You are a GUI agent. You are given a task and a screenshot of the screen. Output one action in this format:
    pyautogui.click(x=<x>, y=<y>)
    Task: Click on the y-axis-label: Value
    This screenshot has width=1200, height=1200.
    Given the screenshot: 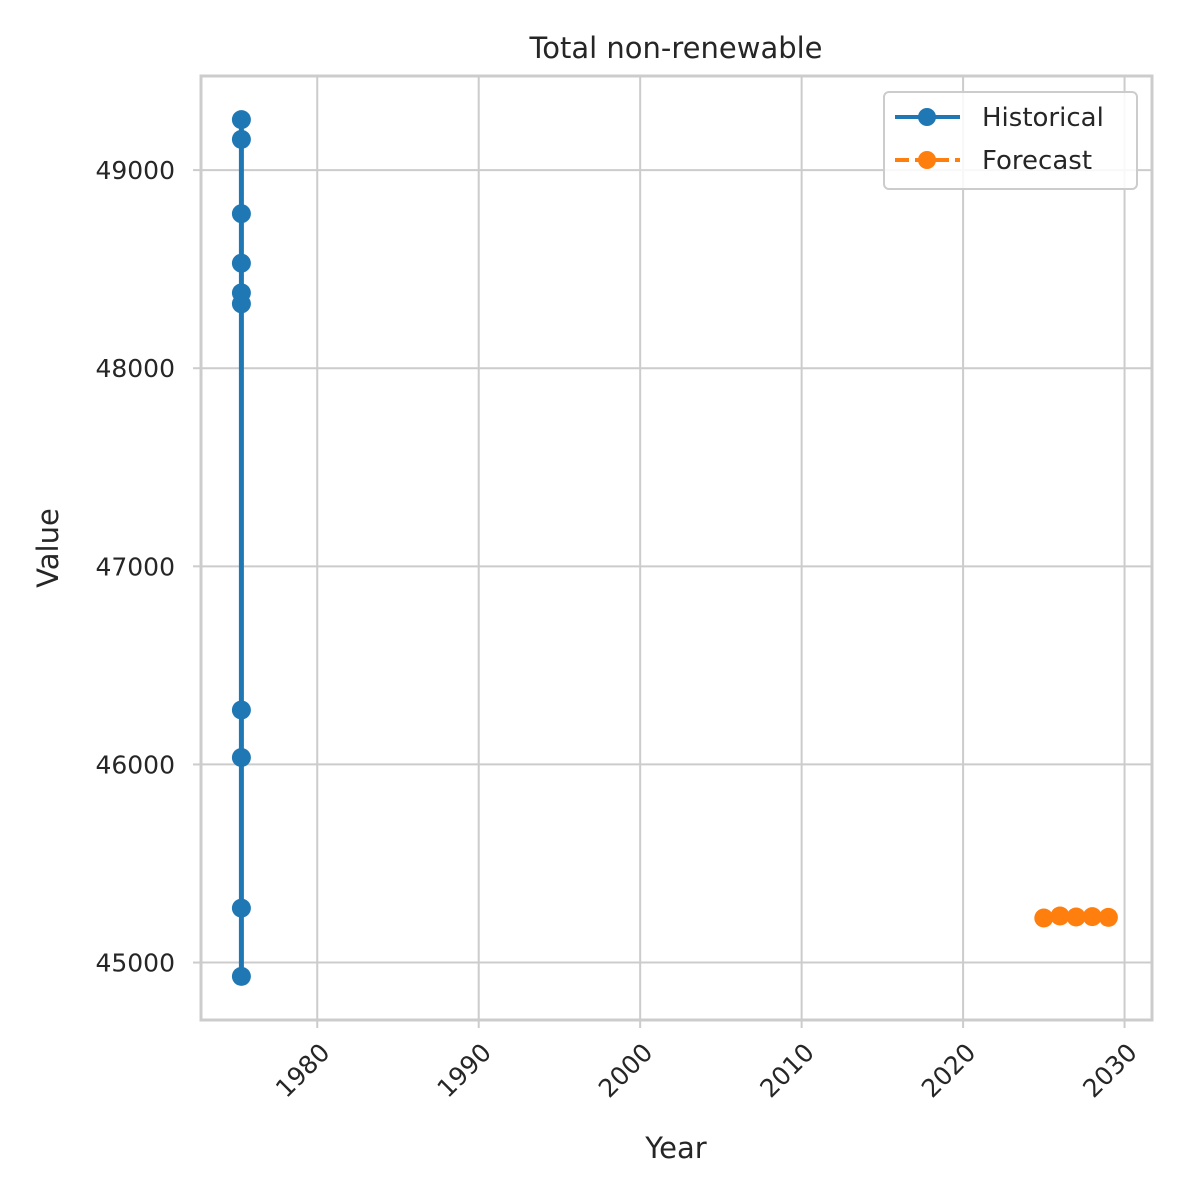 What is the action you would take?
    pyautogui.click(x=48, y=548)
    